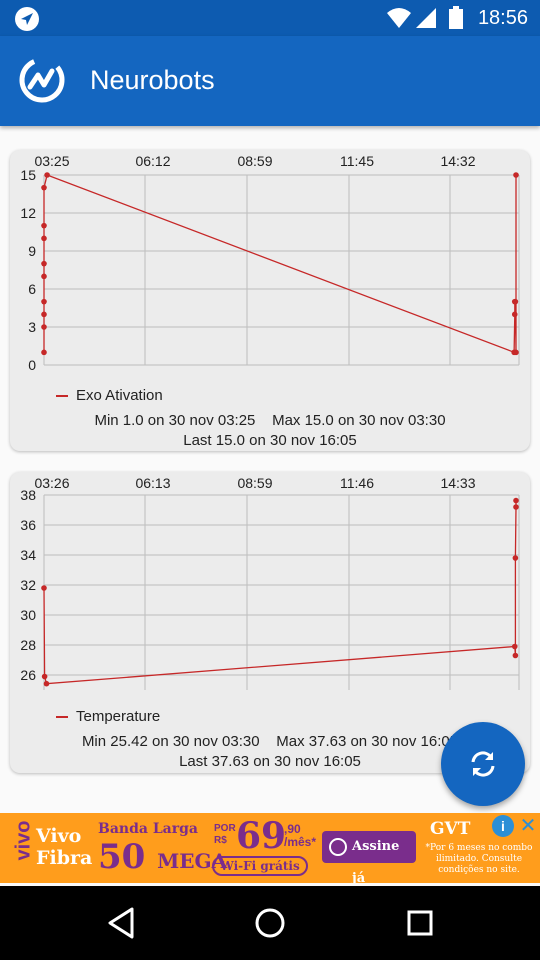 This screenshot has width=540, height=960. I want to click on x-tick-label: 03:26, so click(51, 483).